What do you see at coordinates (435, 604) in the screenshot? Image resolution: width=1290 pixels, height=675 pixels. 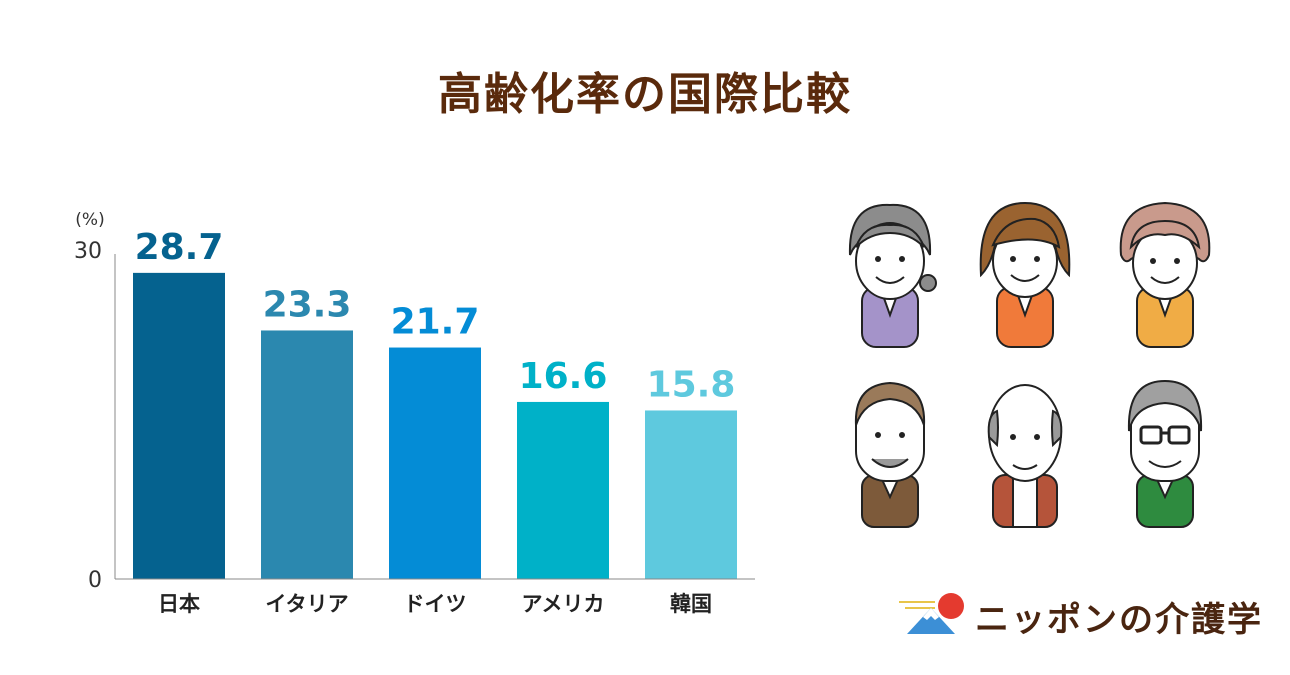 I see `category-label-3: ドイツ` at bounding box center [435, 604].